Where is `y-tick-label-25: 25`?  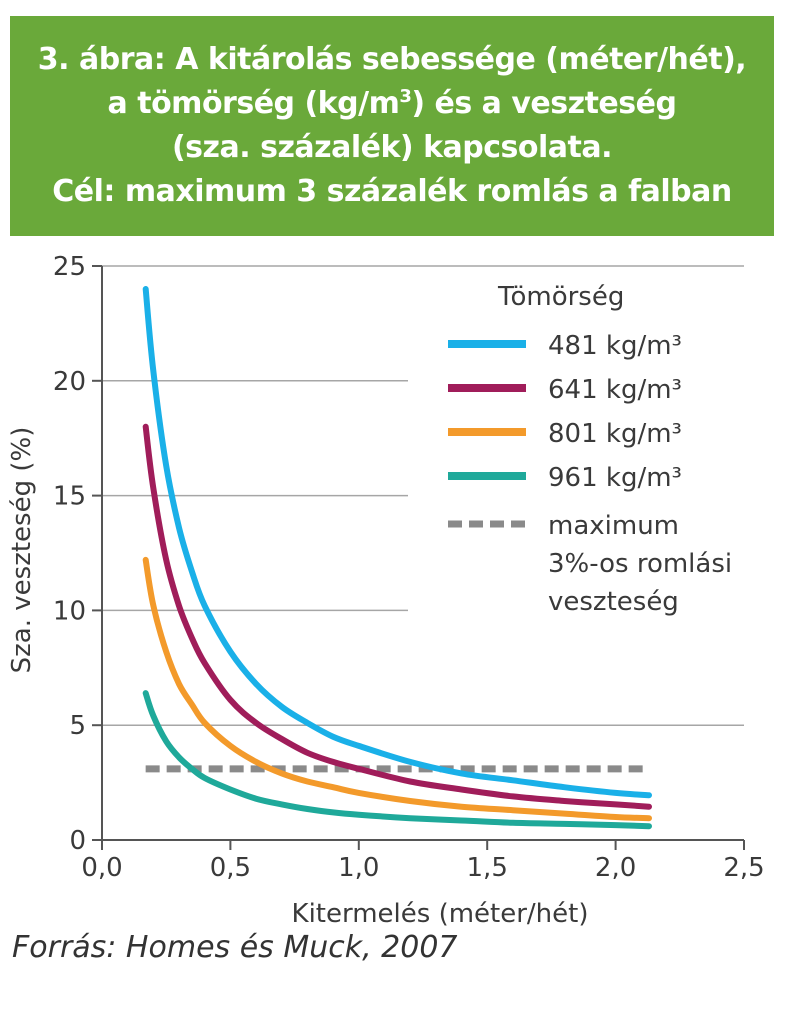
y-tick-label-25: 25 is located at coordinates (69, 267).